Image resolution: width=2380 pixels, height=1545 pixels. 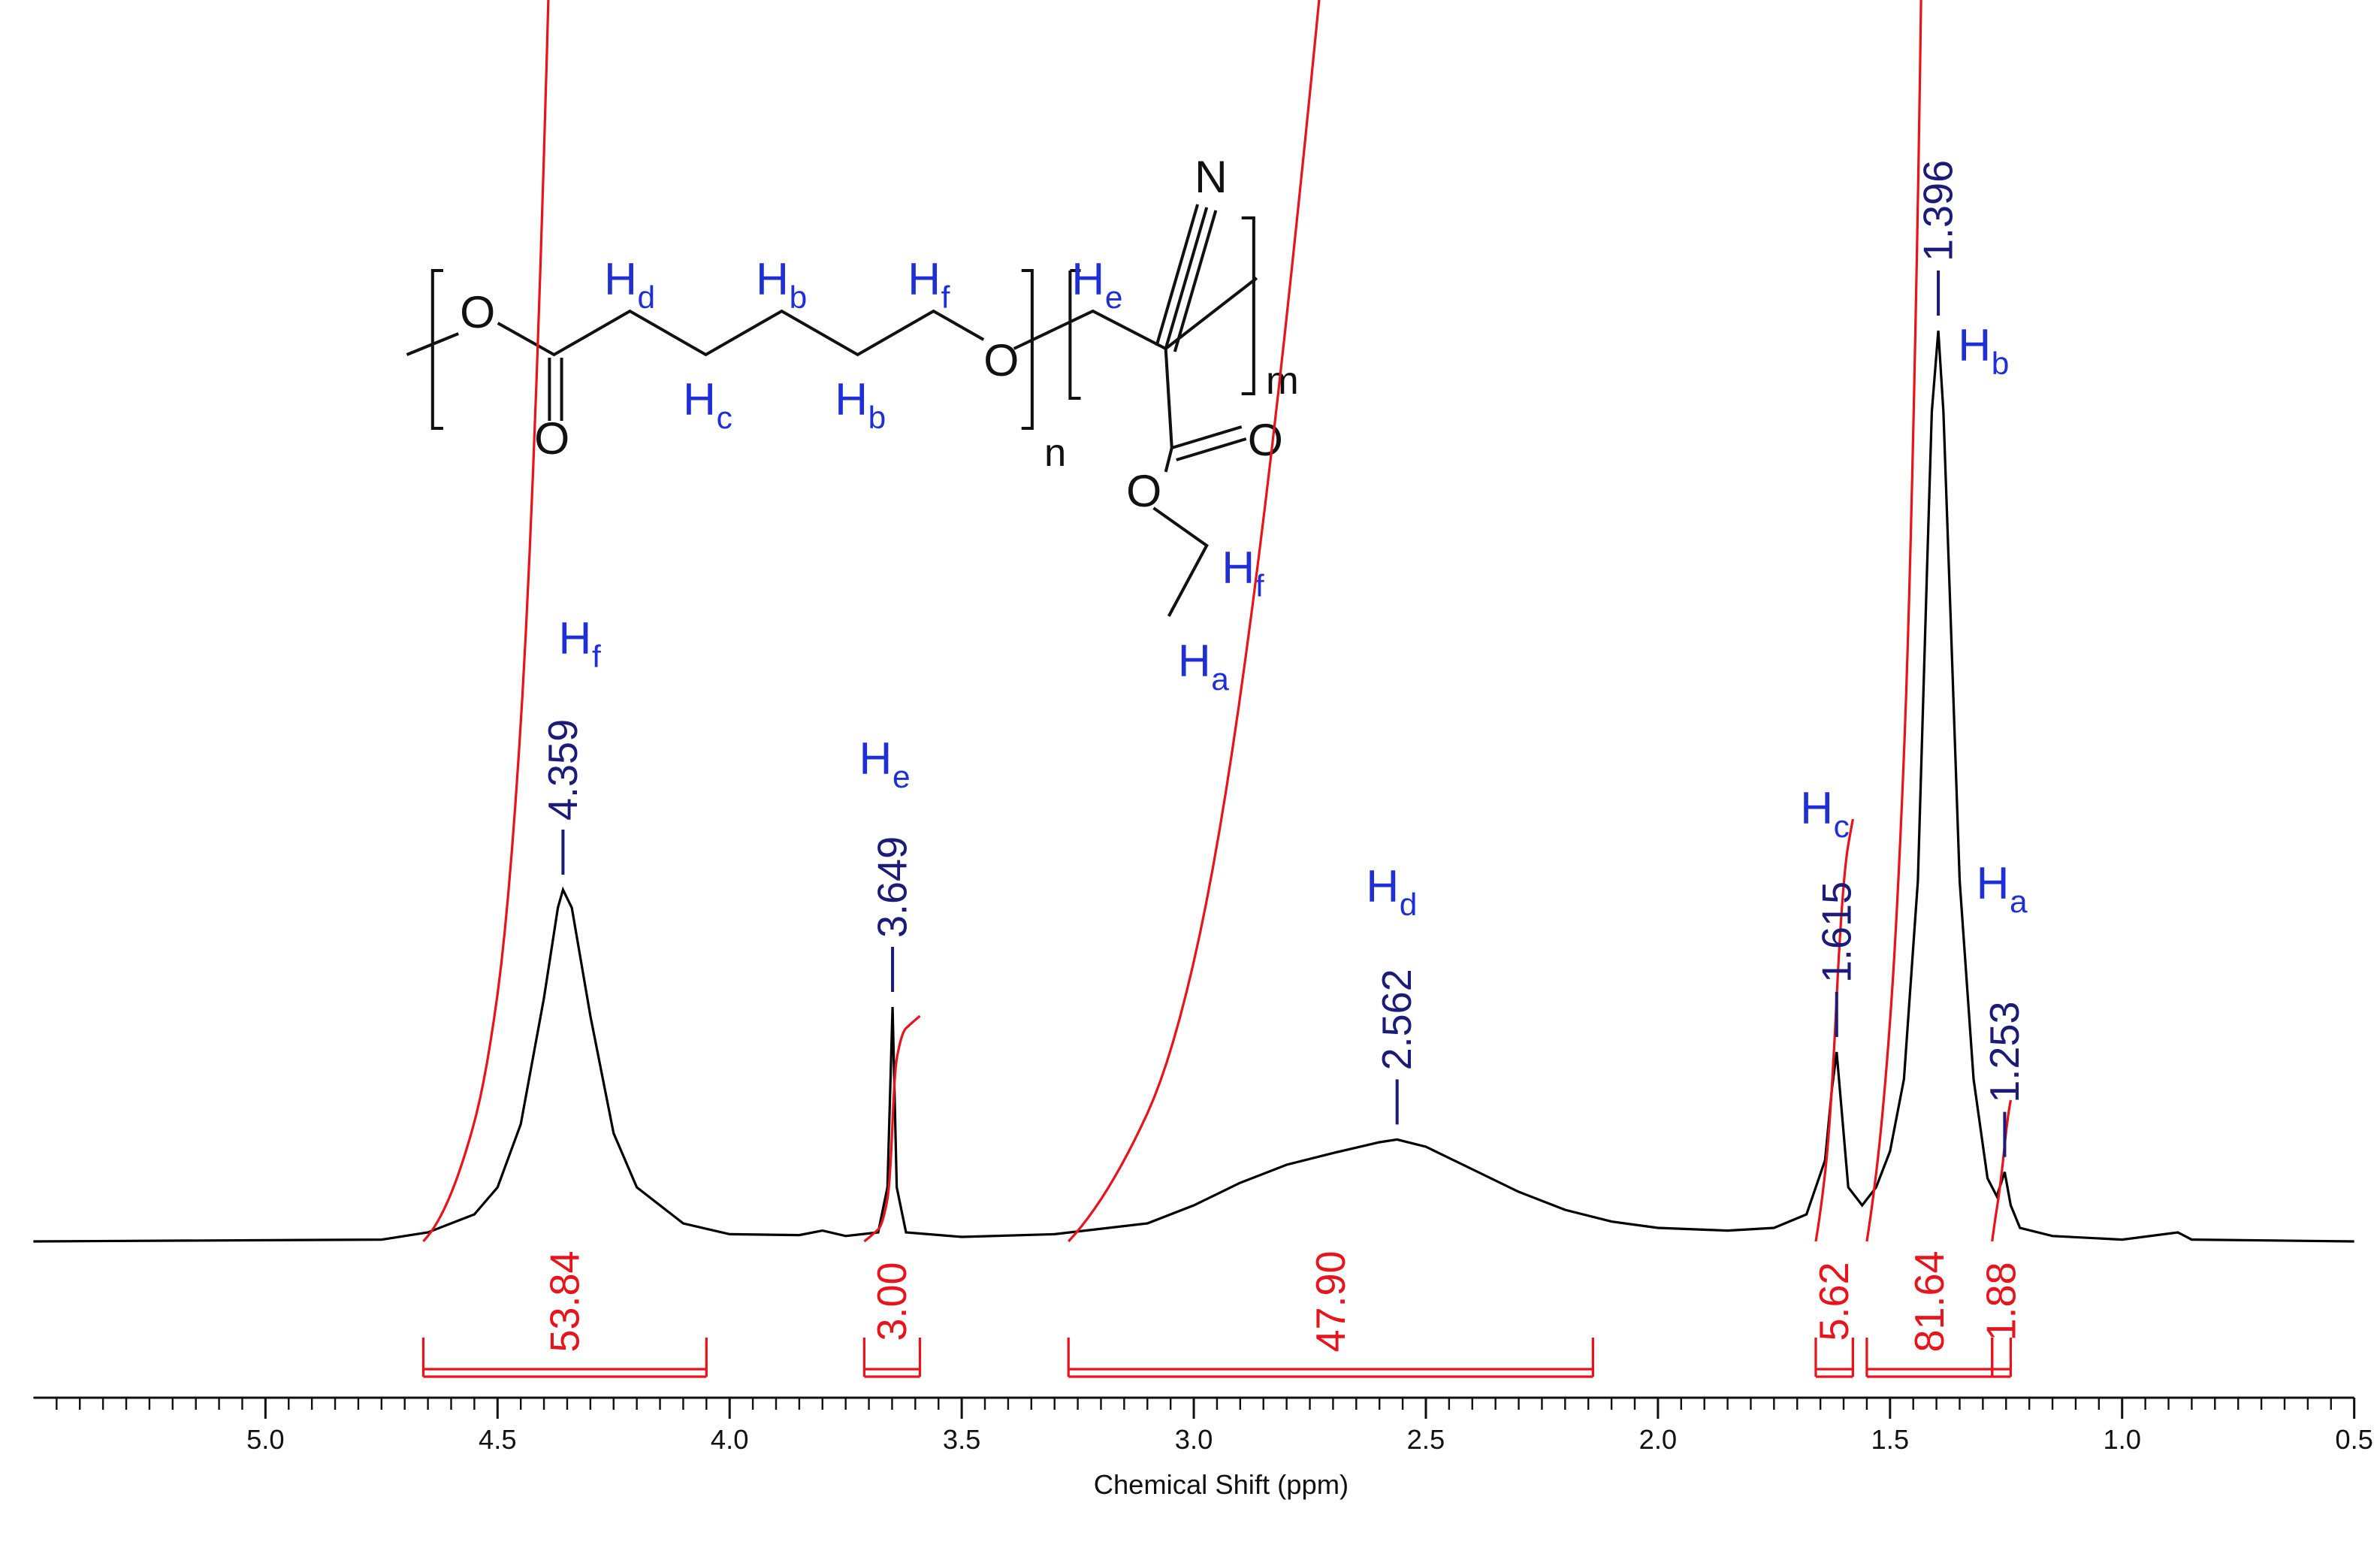 What do you see at coordinates (1397, 1019) in the screenshot?
I see `peak-label: 2.562` at bounding box center [1397, 1019].